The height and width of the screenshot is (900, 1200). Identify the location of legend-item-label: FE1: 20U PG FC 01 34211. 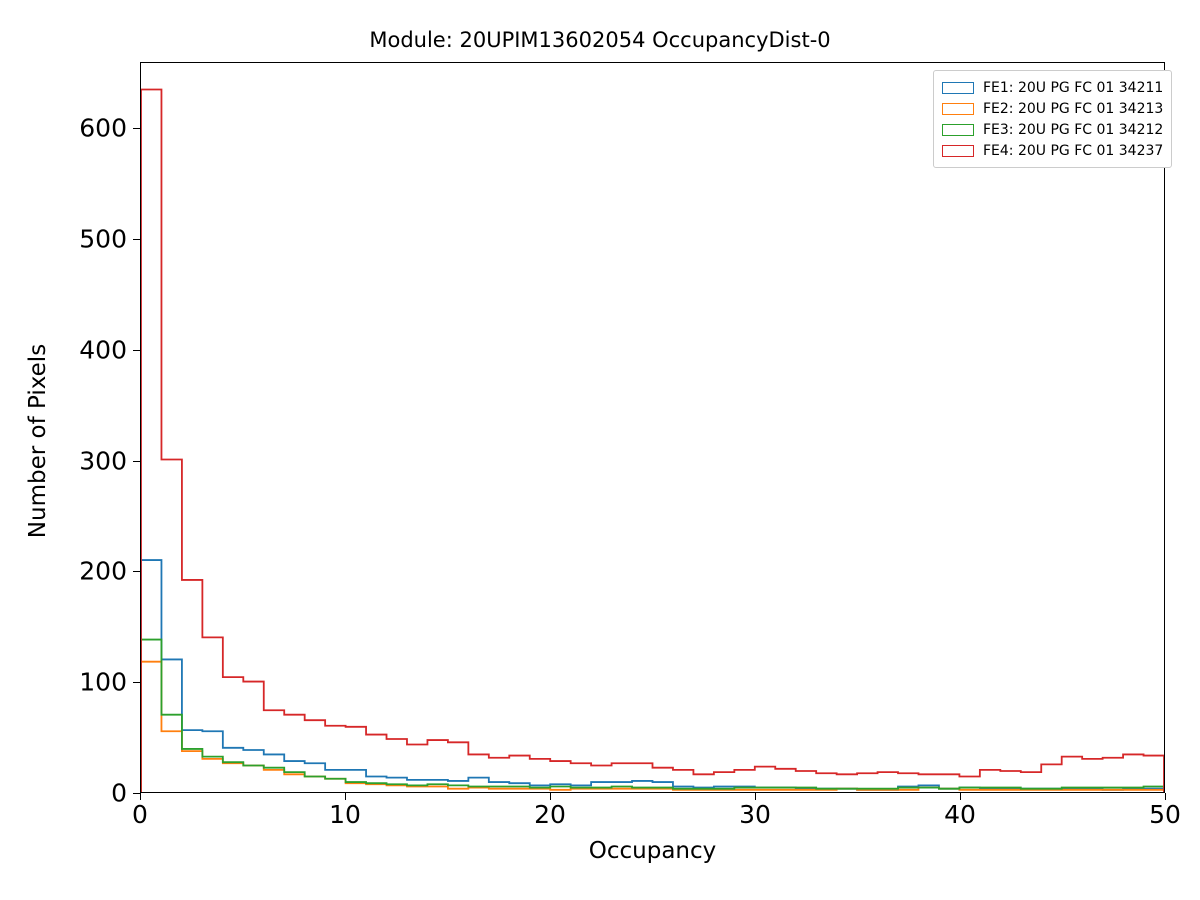
(1073, 87).